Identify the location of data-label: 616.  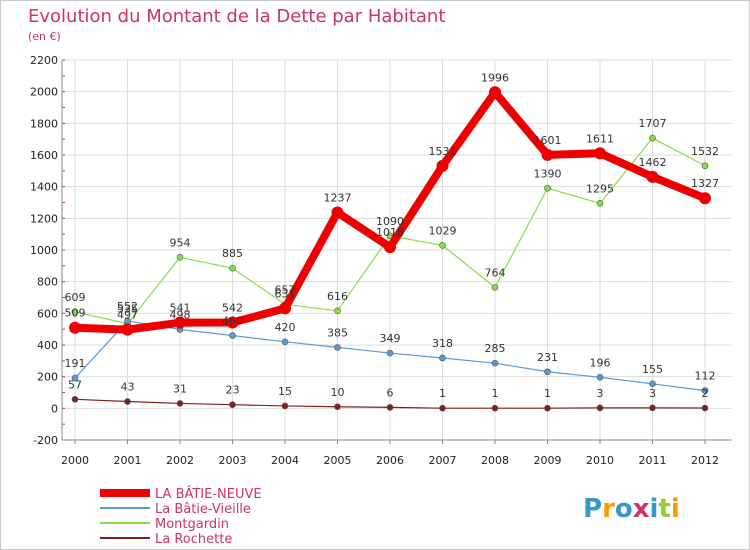
(337, 296).